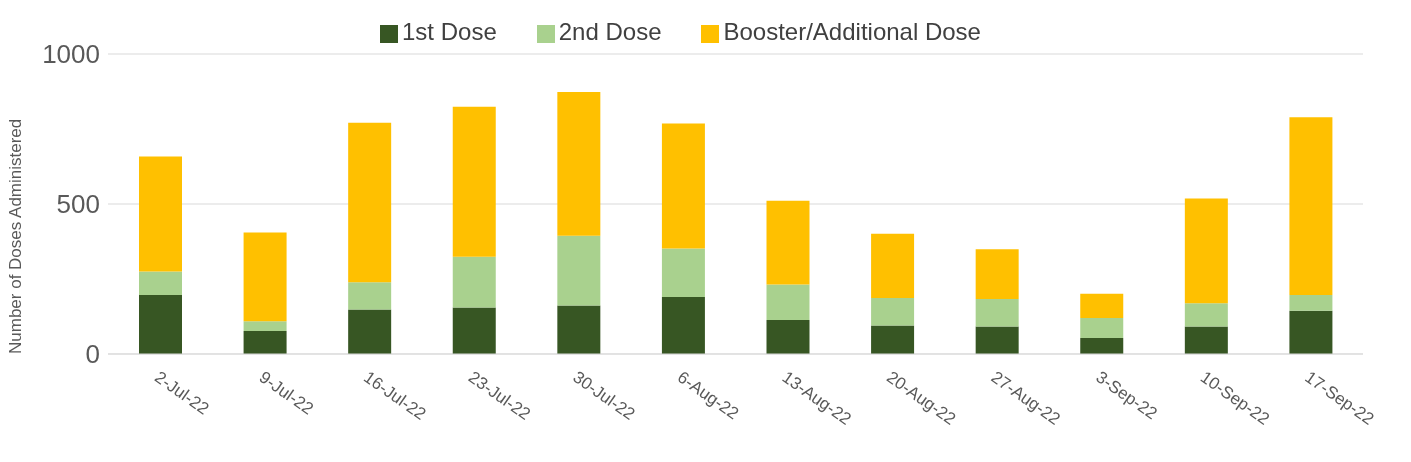 This screenshot has width=1411, height=462. What do you see at coordinates (71, 54) in the screenshot?
I see `y-tick-label: 1000` at bounding box center [71, 54].